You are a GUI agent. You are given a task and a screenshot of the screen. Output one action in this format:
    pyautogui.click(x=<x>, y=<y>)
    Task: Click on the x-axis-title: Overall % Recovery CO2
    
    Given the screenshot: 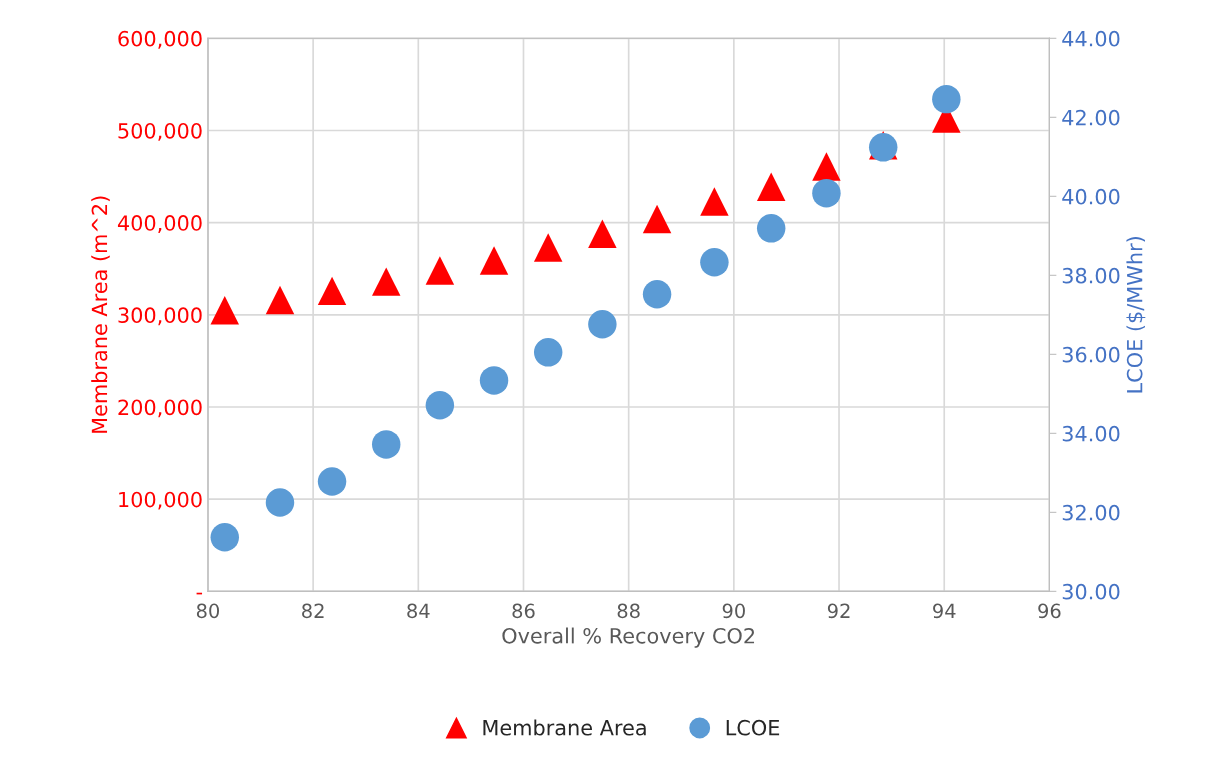 What is the action you would take?
    pyautogui.click(x=628, y=637)
    